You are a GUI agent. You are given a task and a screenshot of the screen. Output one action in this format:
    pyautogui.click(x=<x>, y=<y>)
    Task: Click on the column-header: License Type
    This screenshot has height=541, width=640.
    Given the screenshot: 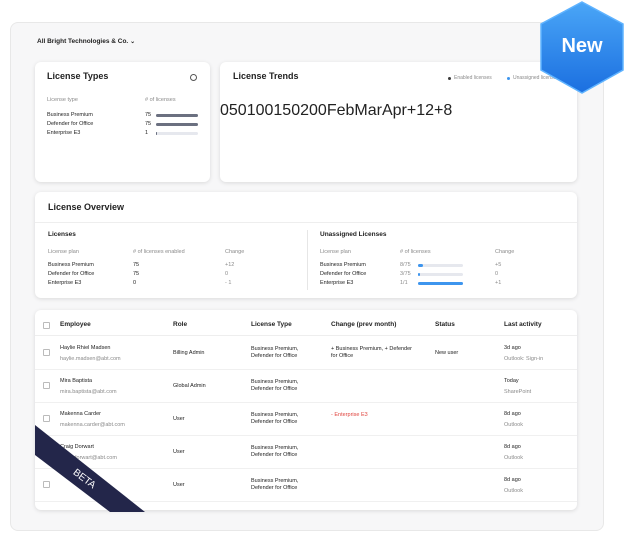 What is the action you would take?
    pyautogui.click(x=271, y=324)
    